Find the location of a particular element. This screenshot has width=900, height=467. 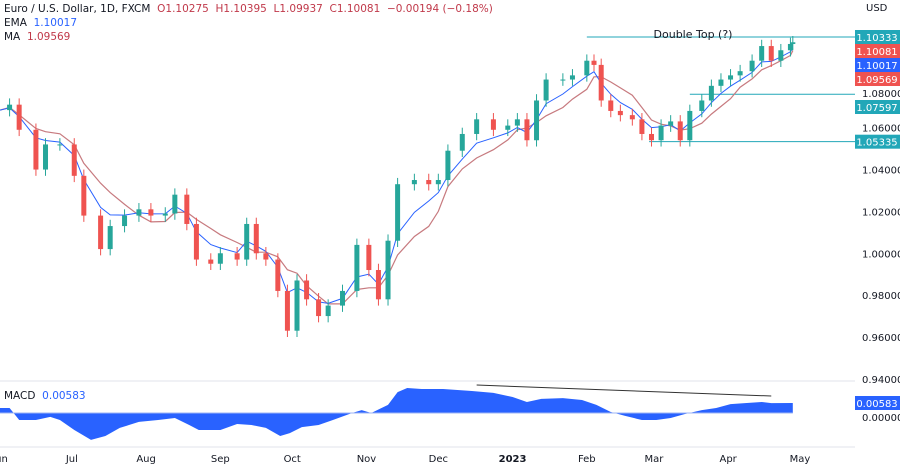

price-label-text: 1.10333 is located at coordinates (876, 38).